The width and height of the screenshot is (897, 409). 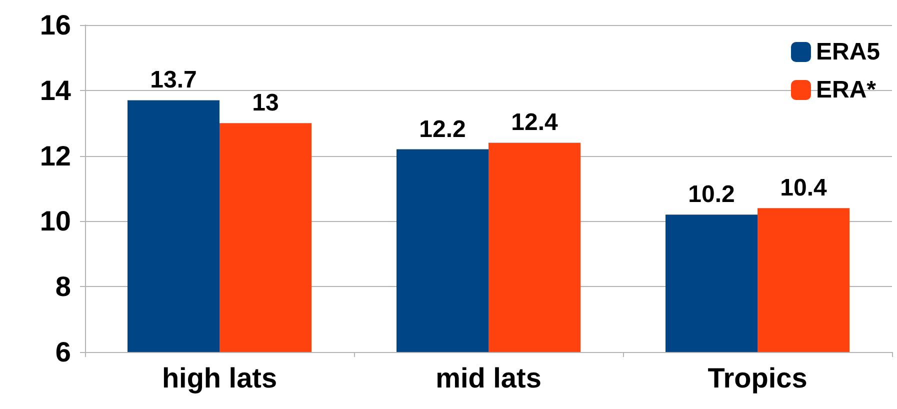 I want to click on data-label: 12.4, so click(x=535, y=122).